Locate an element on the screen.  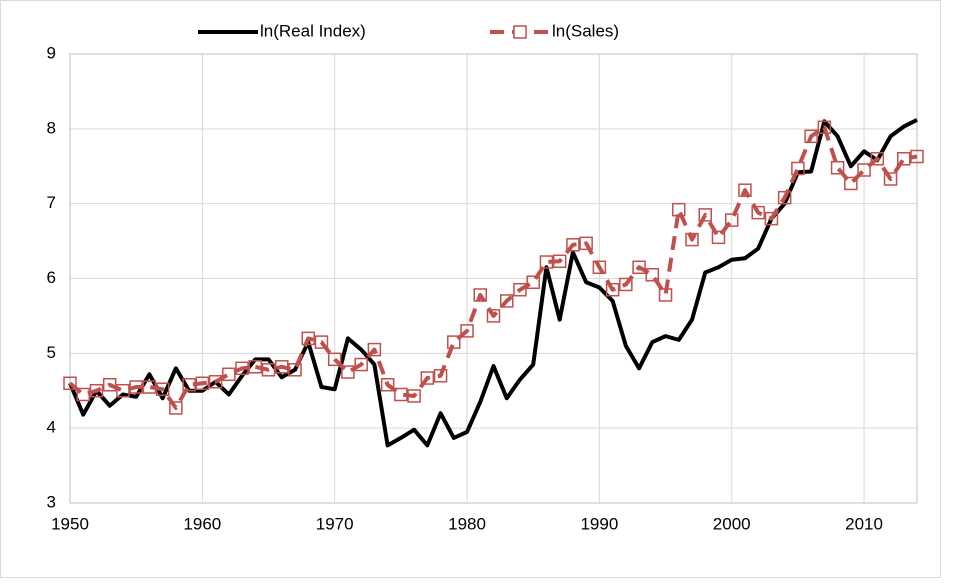
y-tick-label: 9 is located at coordinates (51, 52).